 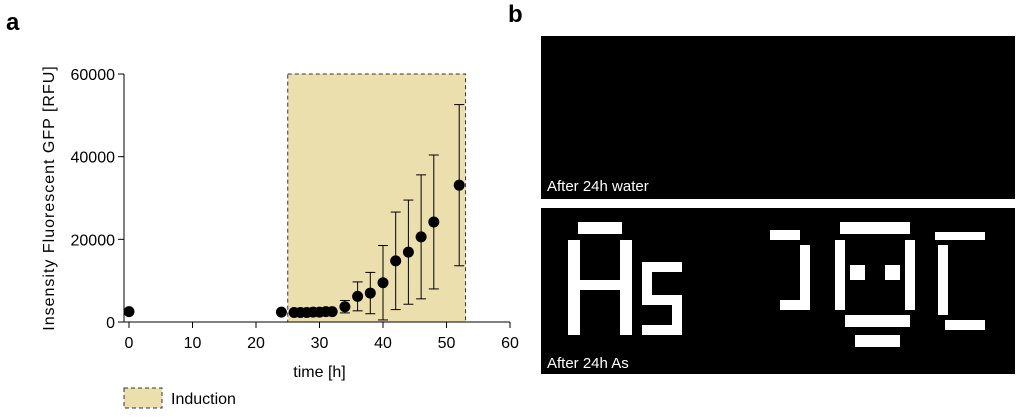 I want to click on induction-region, so click(x=377, y=198).